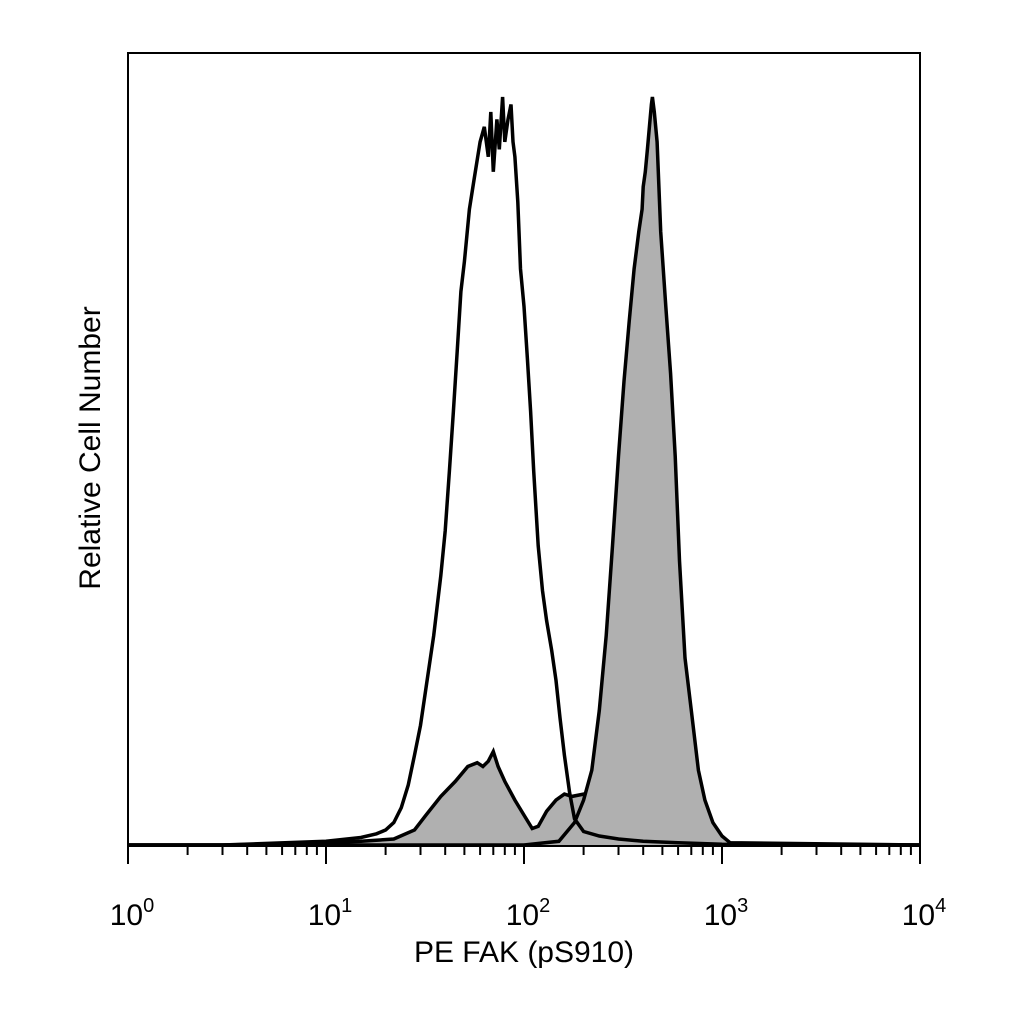 This screenshot has height=1024, width=1024. What do you see at coordinates (90, 447) in the screenshot?
I see `y-axis-label: Relative Cell Number` at bounding box center [90, 447].